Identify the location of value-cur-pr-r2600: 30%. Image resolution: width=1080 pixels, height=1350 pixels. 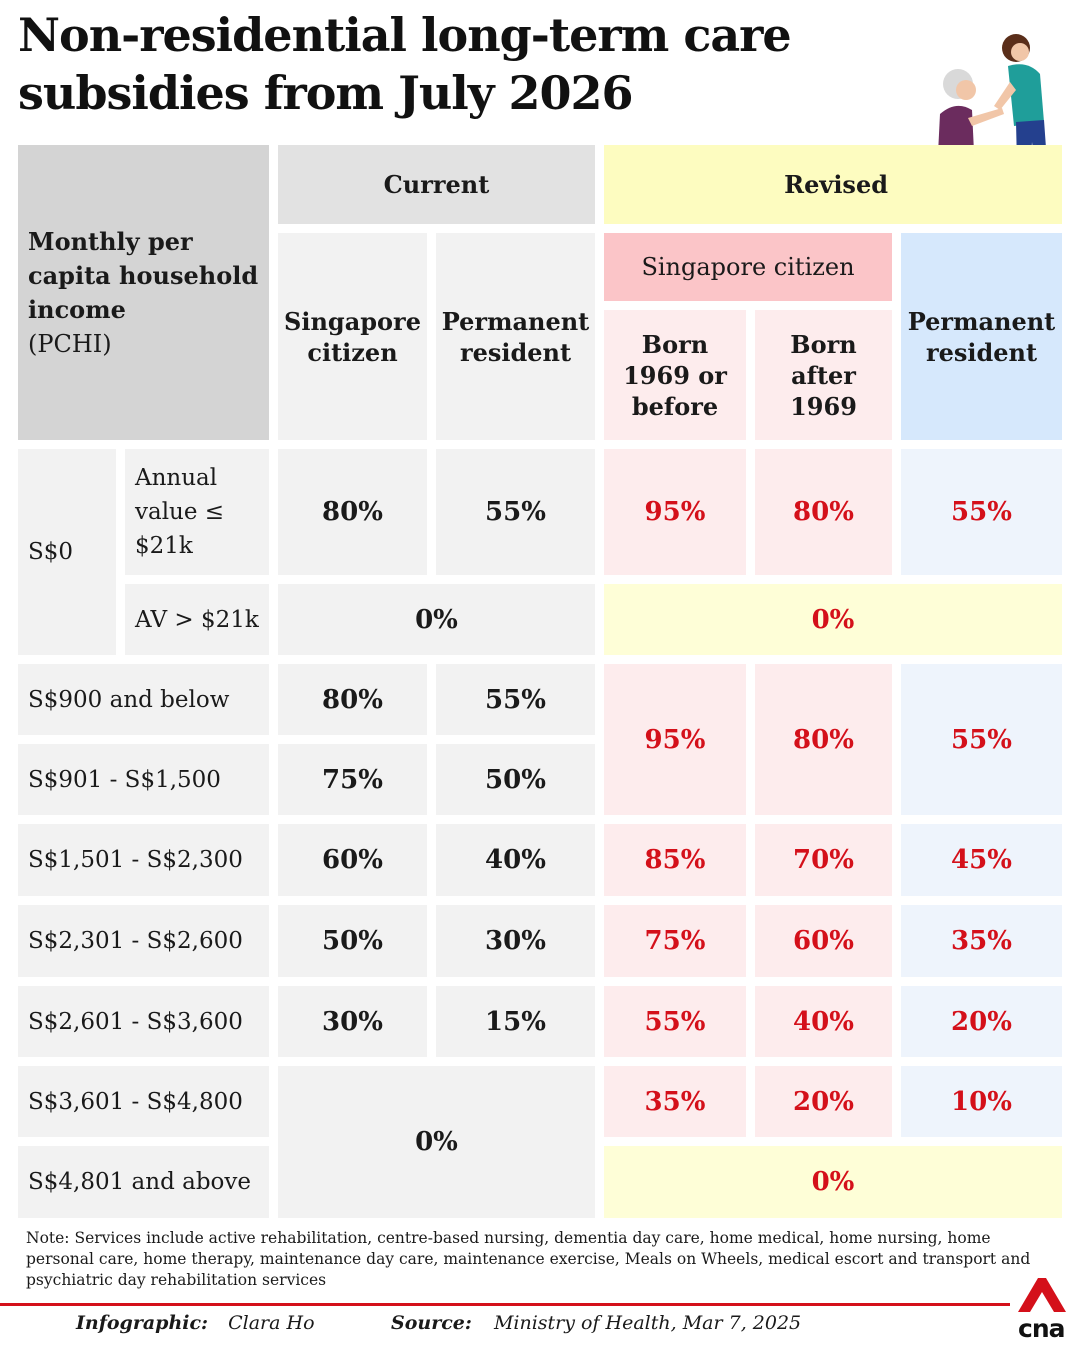
(515, 941).